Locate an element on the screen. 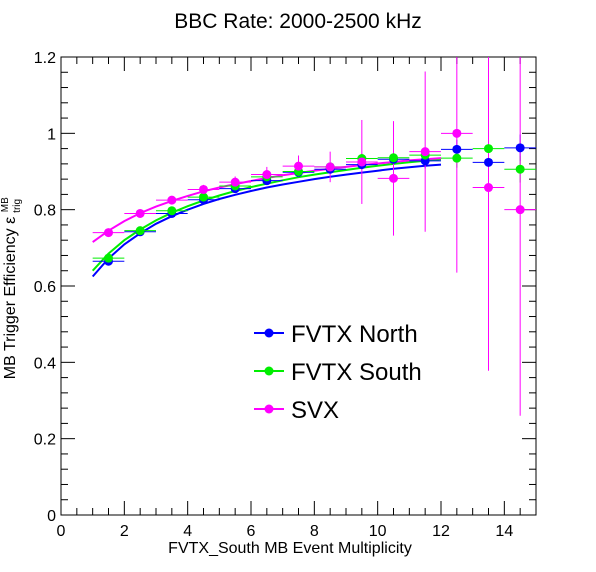 The image size is (596, 572). x-tick-label: 2 is located at coordinates (124, 531).